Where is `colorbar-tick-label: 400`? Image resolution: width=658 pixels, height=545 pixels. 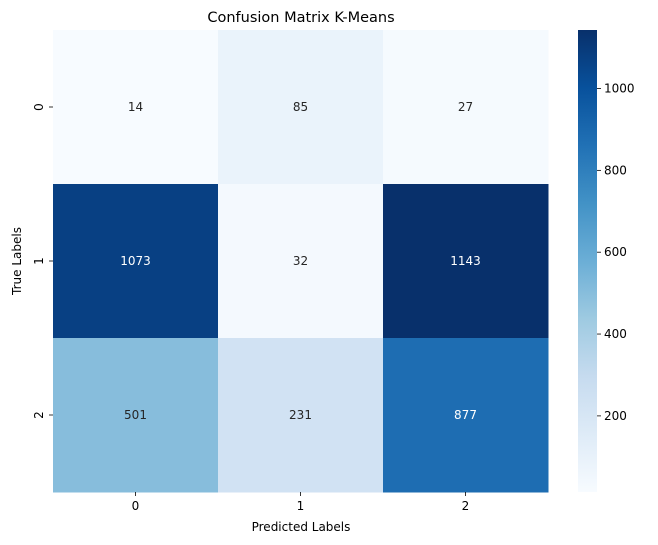
colorbar-tick-label: 400 is located at coordinates (615, 334).